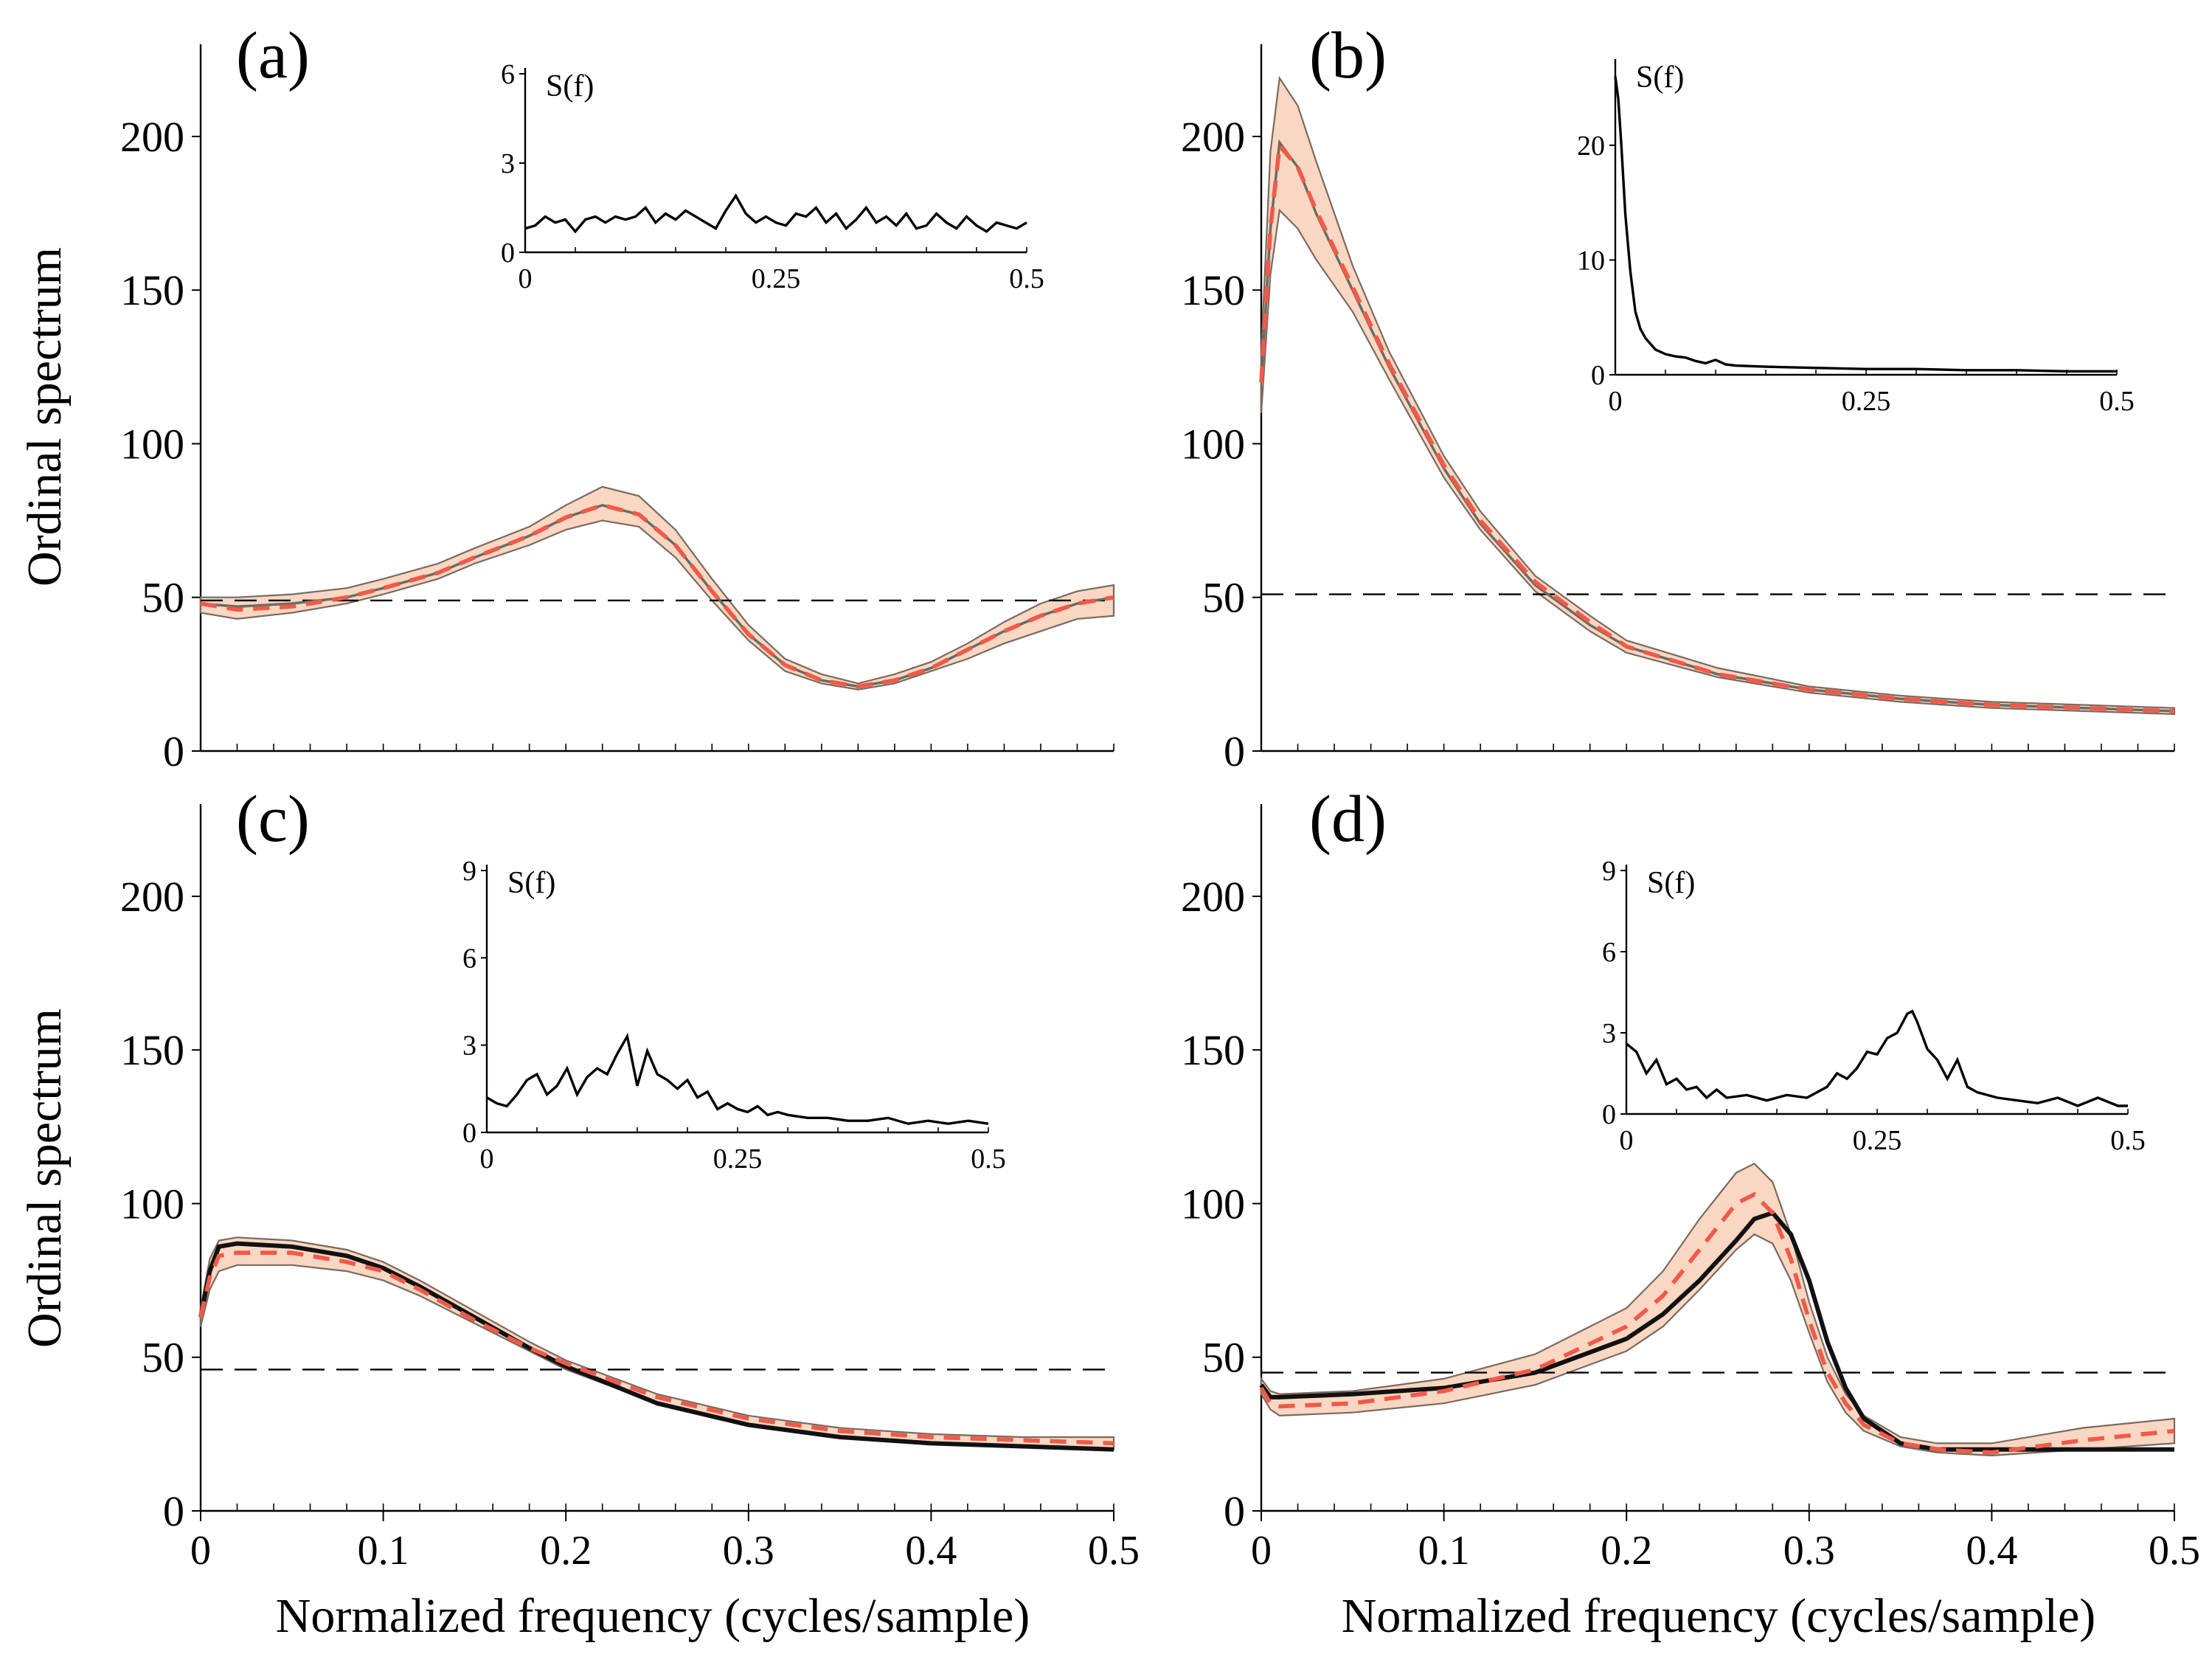 This screenshot has width=2212, height=1654. Describe the element at coordinates (1348, 819) in the screenshot. I see `panel-label: (d)` at that location.